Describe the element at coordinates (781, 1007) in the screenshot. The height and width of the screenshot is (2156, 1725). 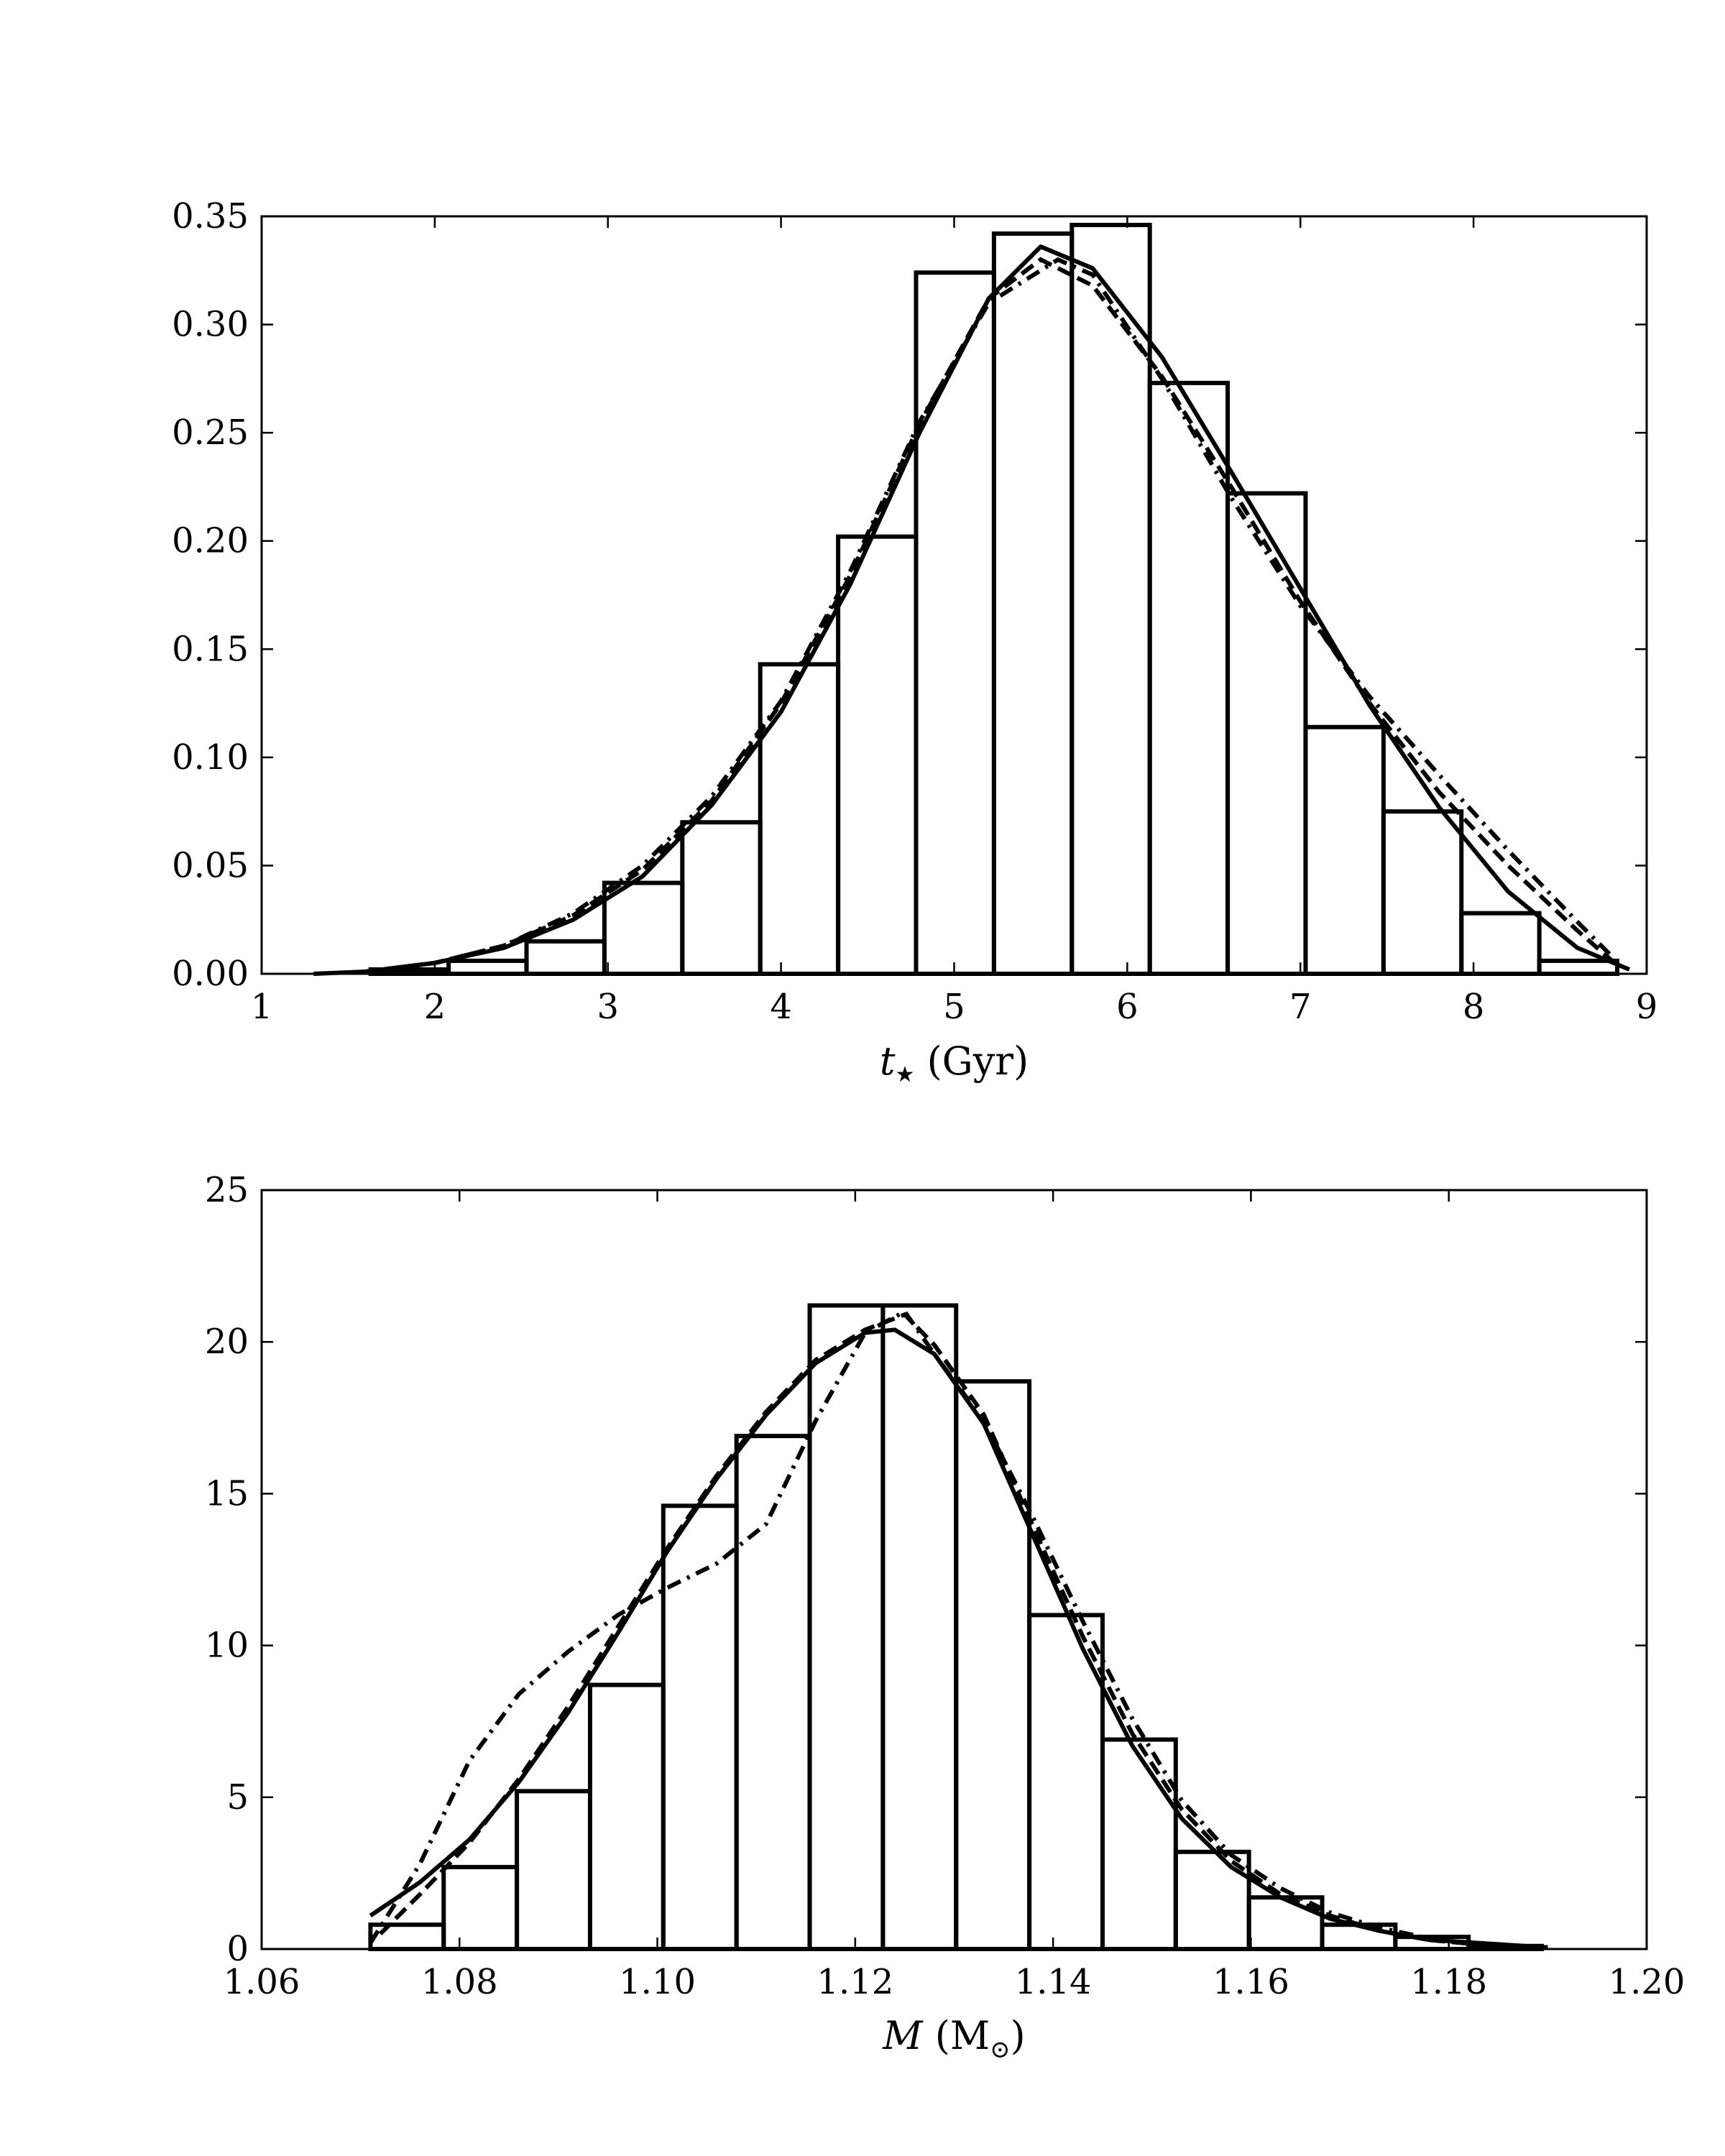
I see `top-x-tick-label: 4` at that location.